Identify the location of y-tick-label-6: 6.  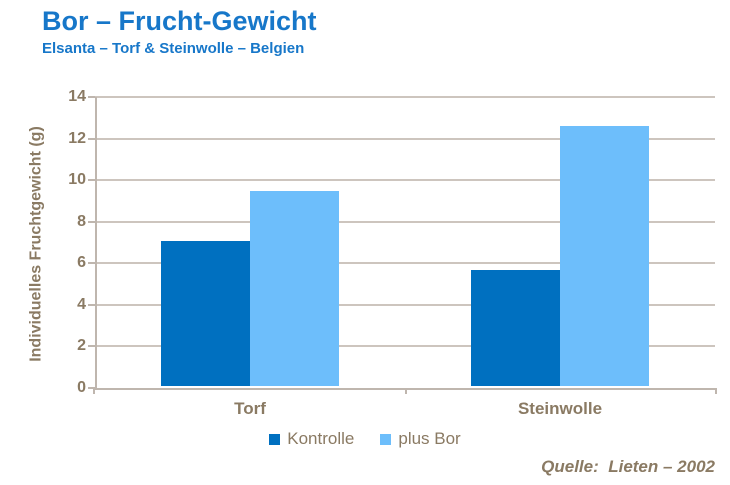
(81, 263).